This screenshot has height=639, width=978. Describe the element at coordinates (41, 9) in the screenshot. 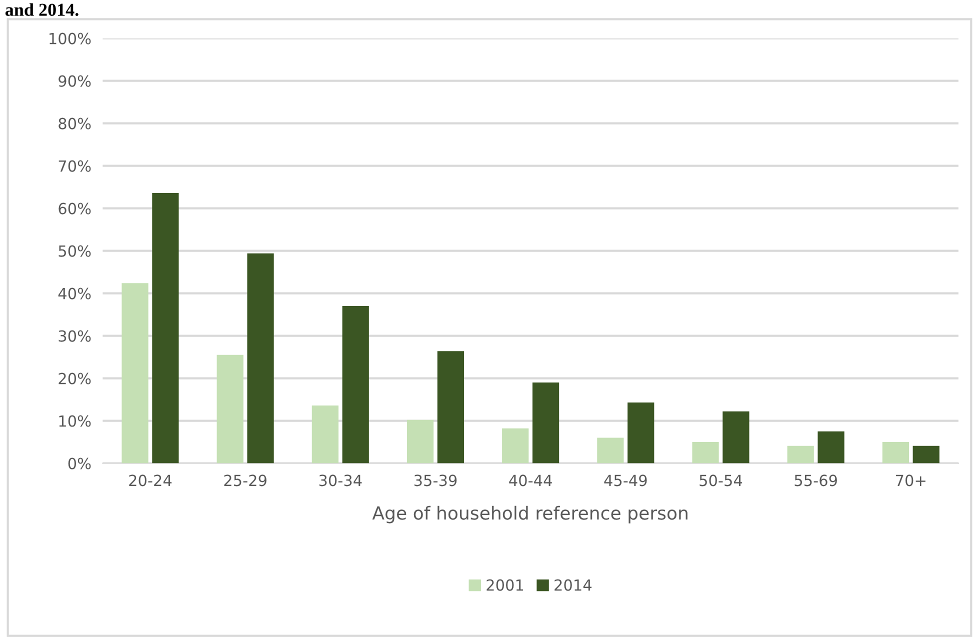

I see `chart-title: and 2014.` at that location.